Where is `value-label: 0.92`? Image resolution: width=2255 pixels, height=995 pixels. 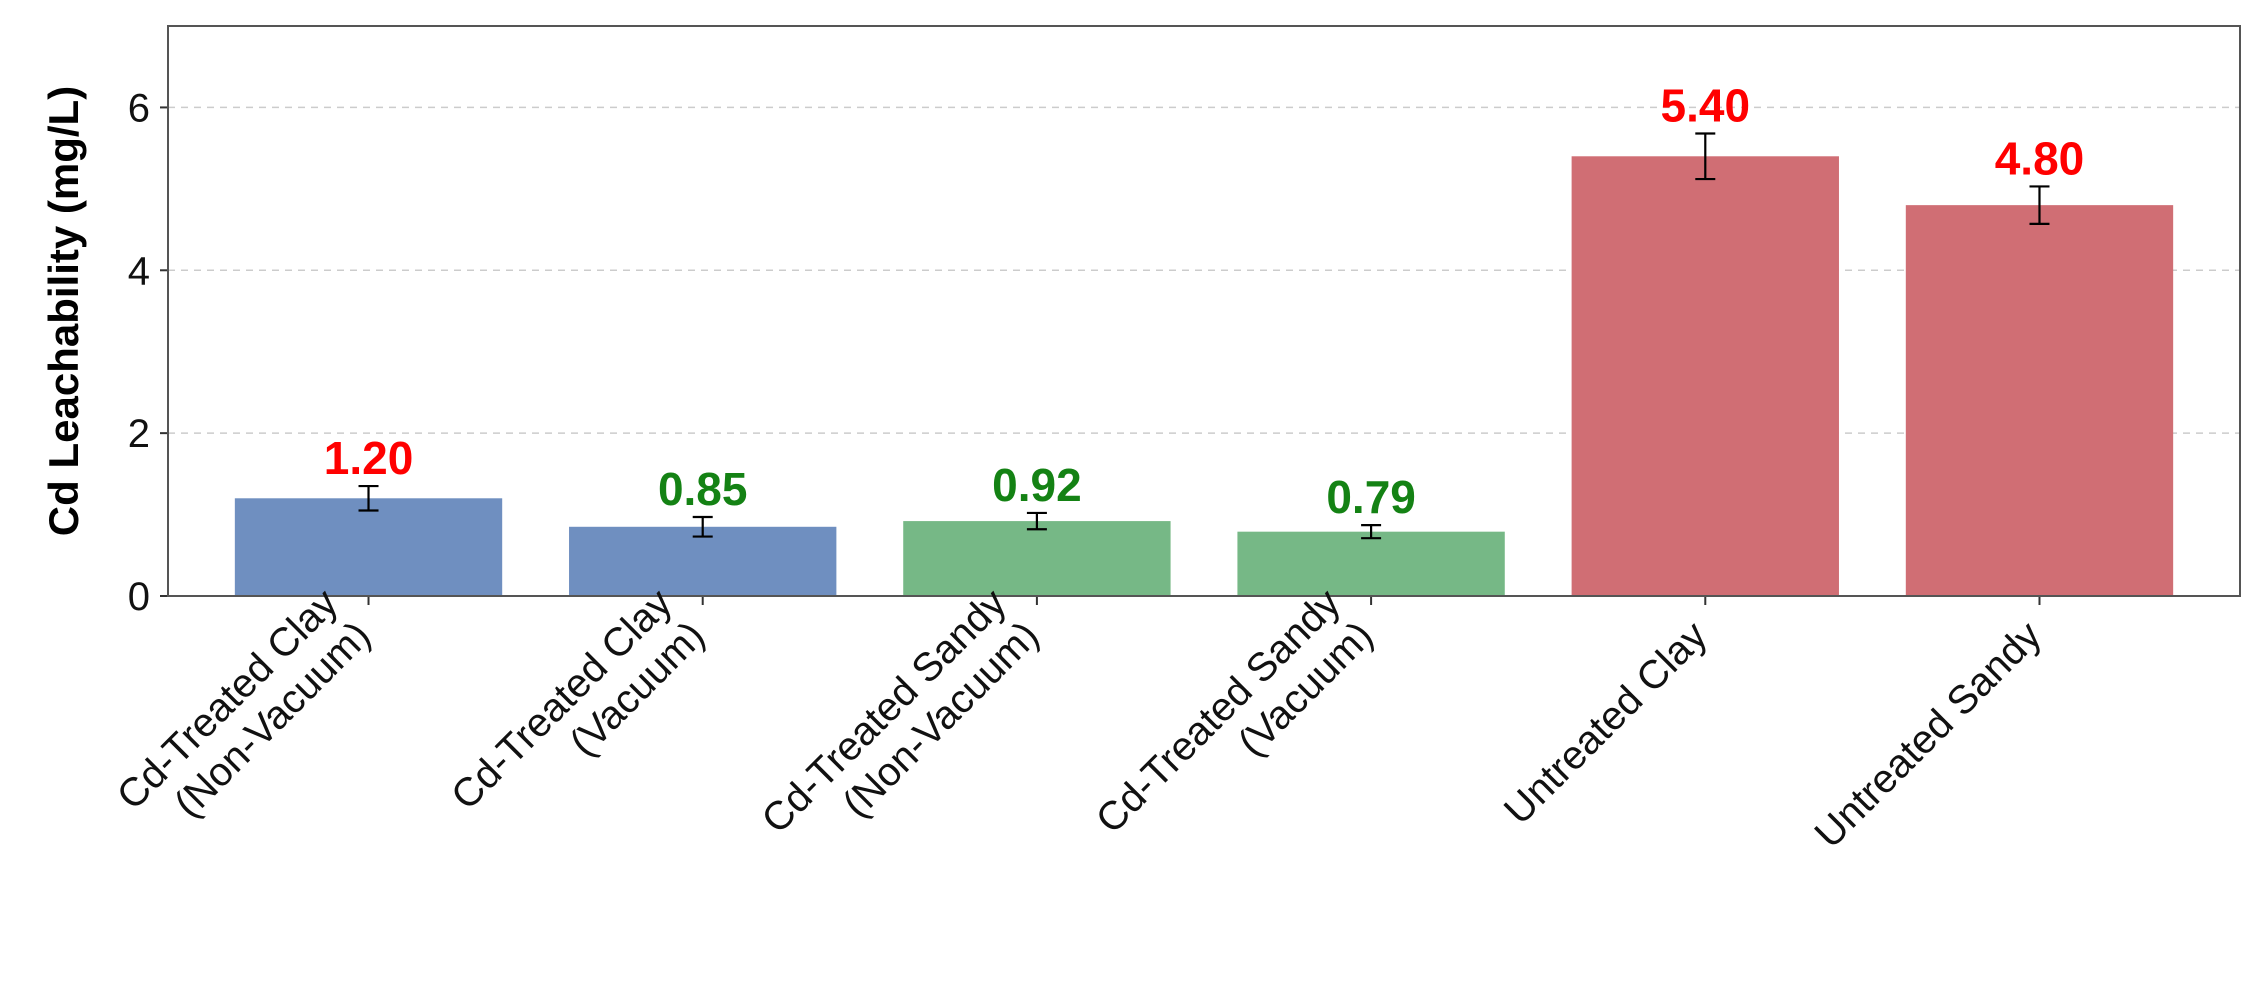
value-label: 0.92 is located at coordinates (1037, 485).